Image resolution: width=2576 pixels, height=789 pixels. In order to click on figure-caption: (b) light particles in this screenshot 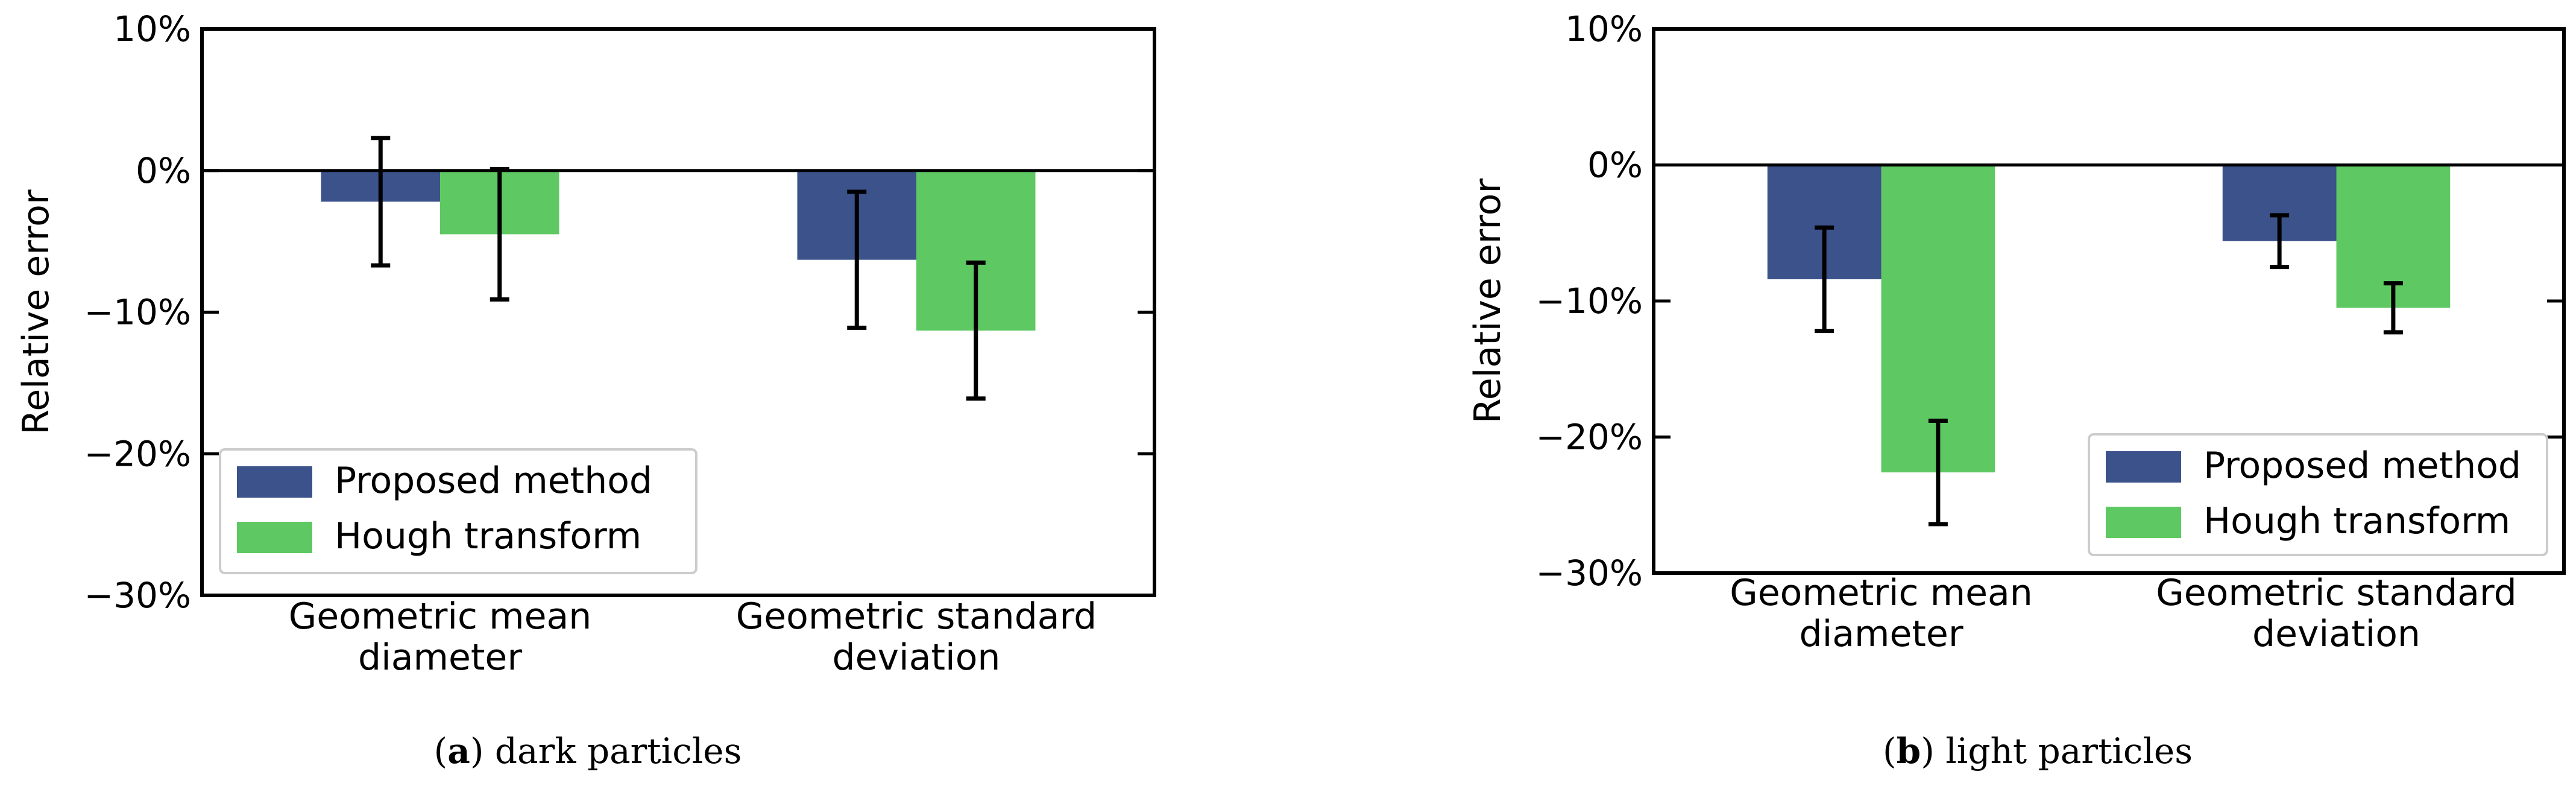, I will do `click(2038, 751)`.